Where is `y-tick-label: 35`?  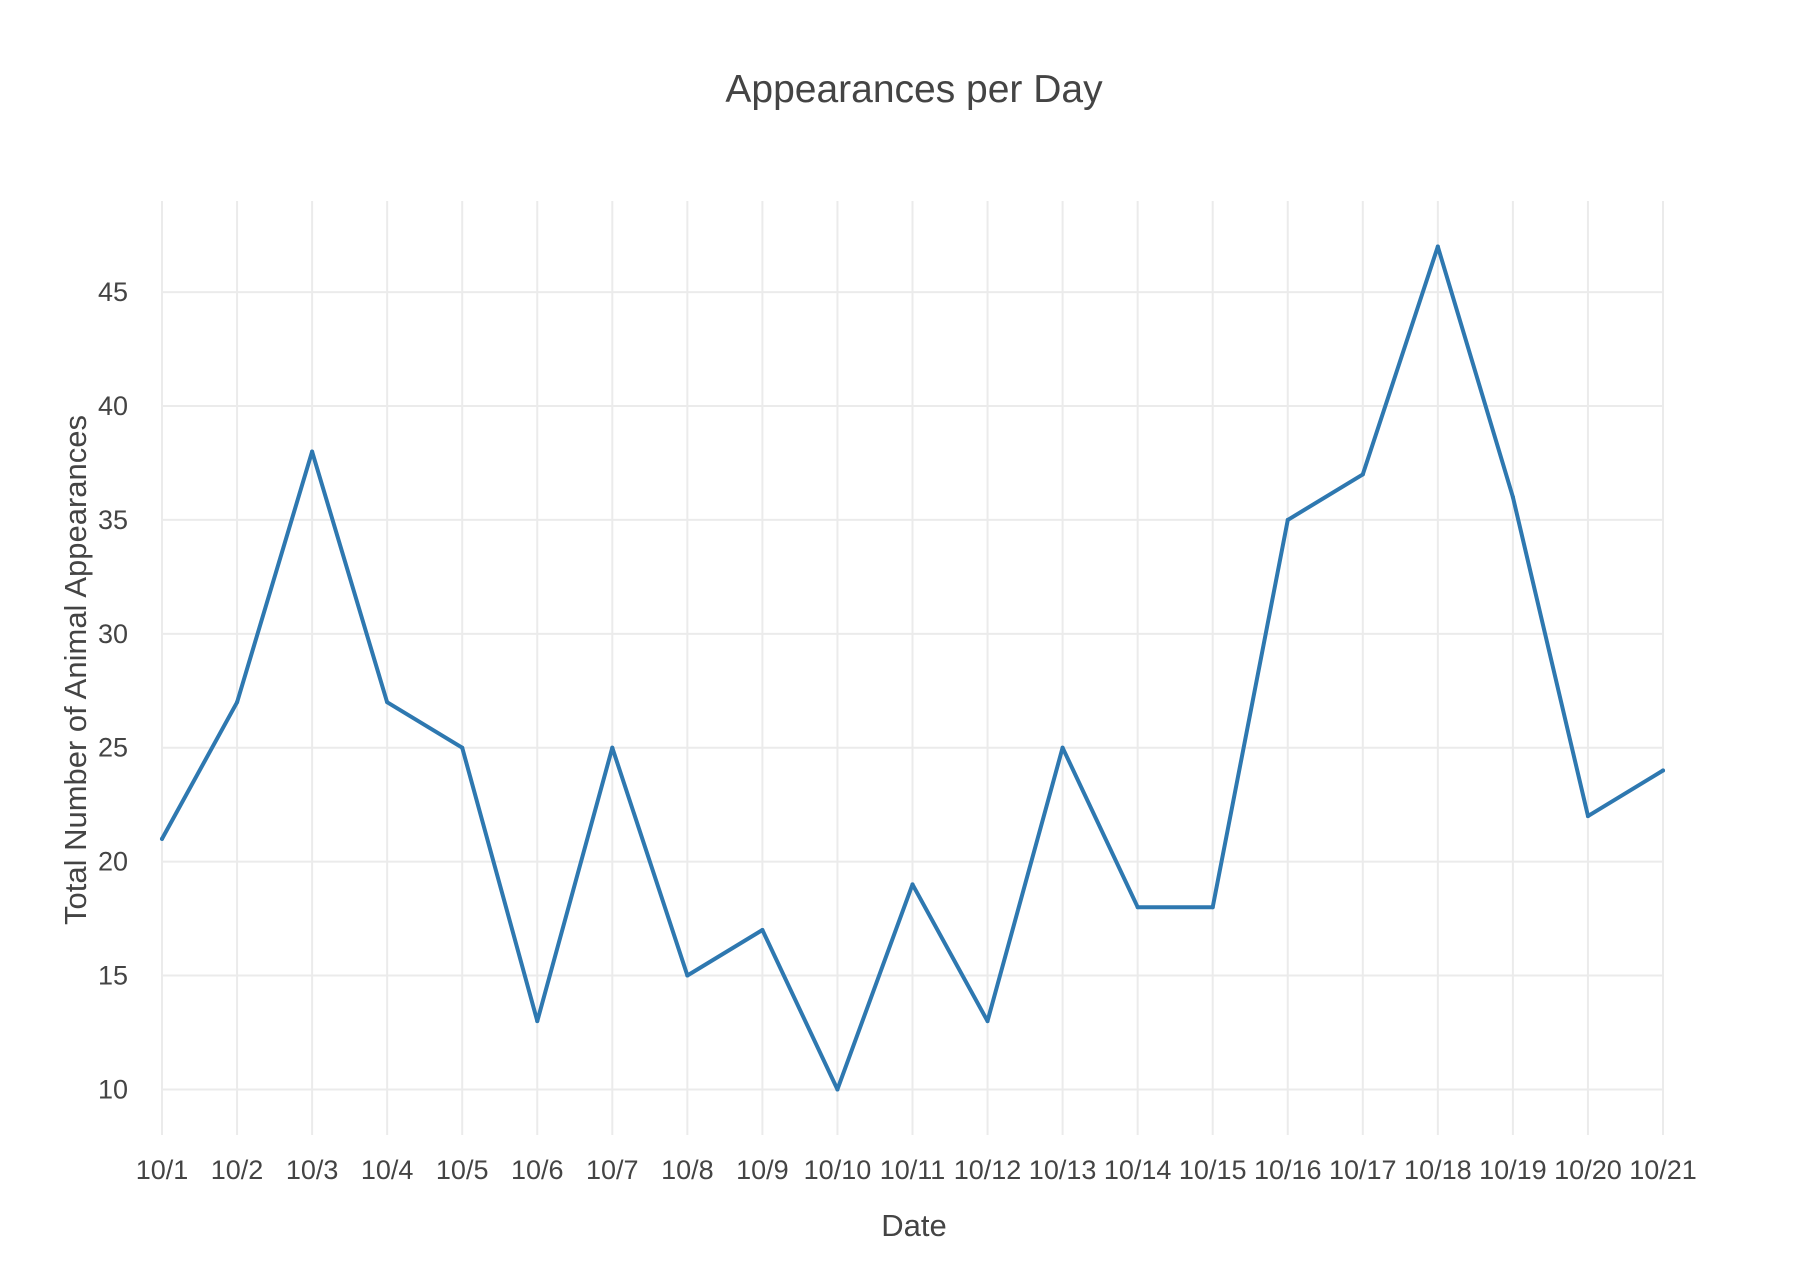 y-tick-label: 35 is located at coordinates (113, 520).